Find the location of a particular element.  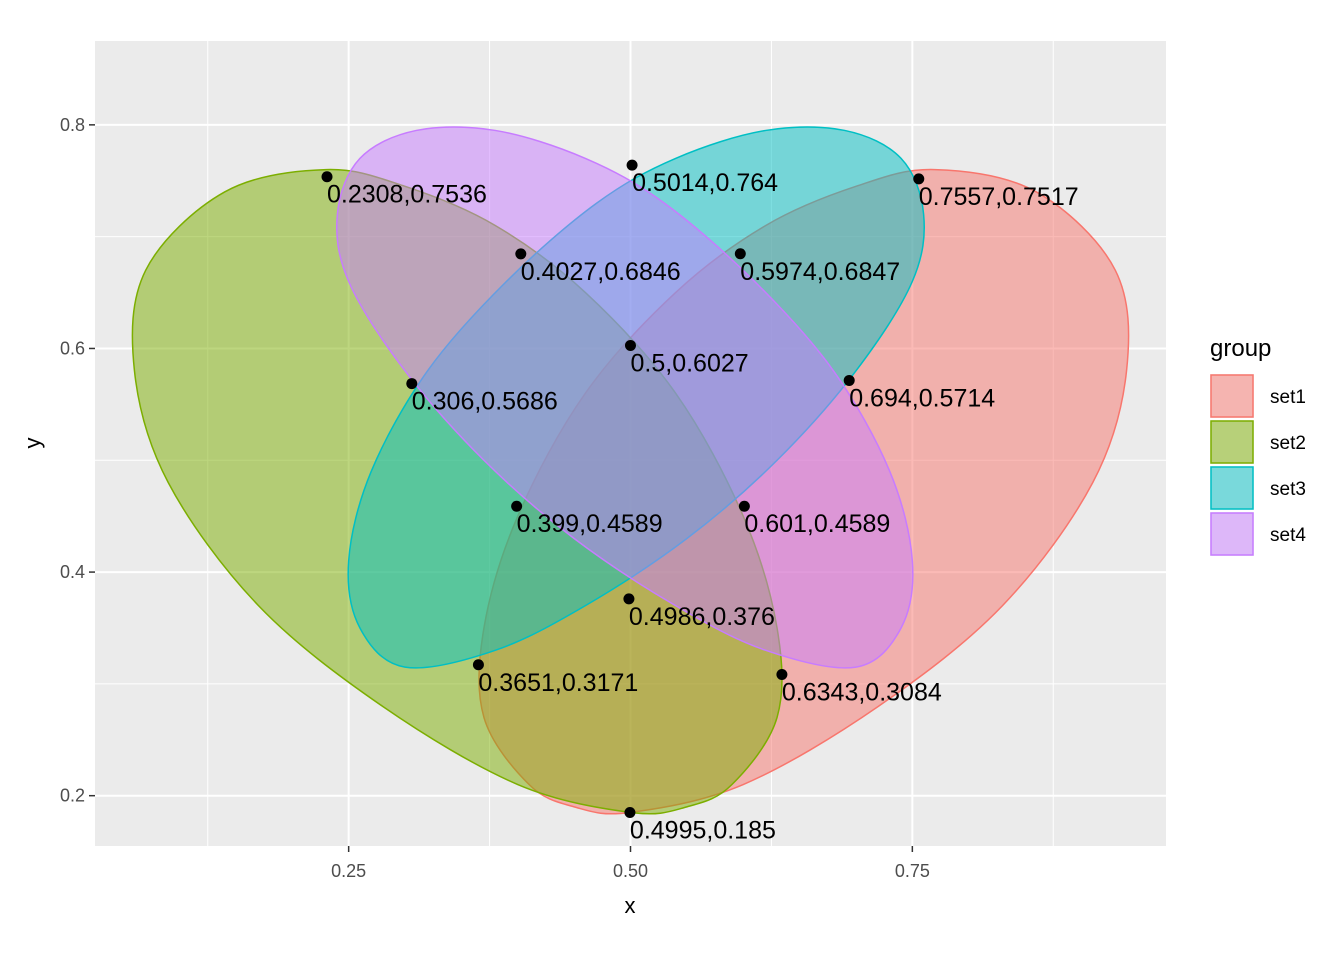

point-label: 0.5974,0.6847 is located at coordinates (820, 272).